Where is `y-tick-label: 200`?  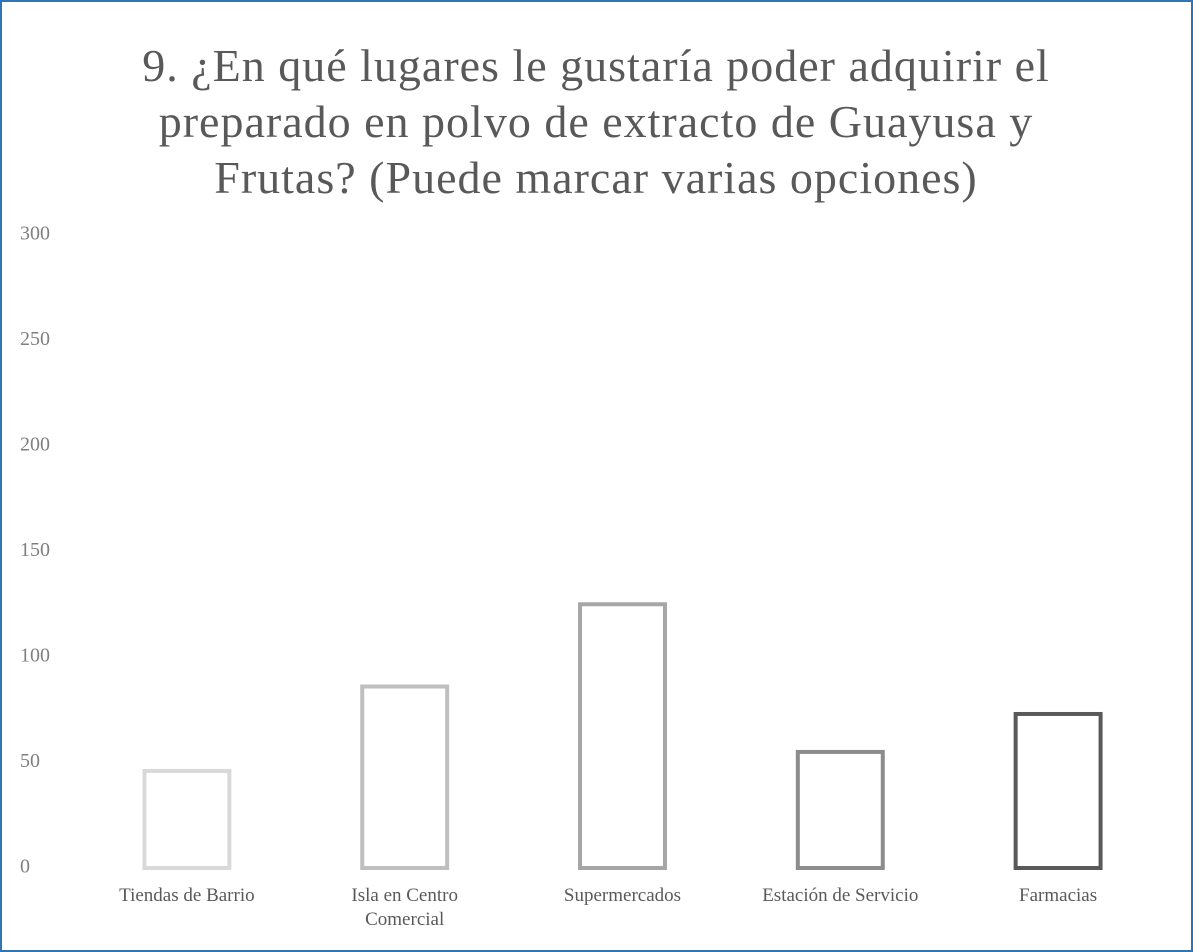 y-tick-label: 200 is located at coordinates (35, 445).